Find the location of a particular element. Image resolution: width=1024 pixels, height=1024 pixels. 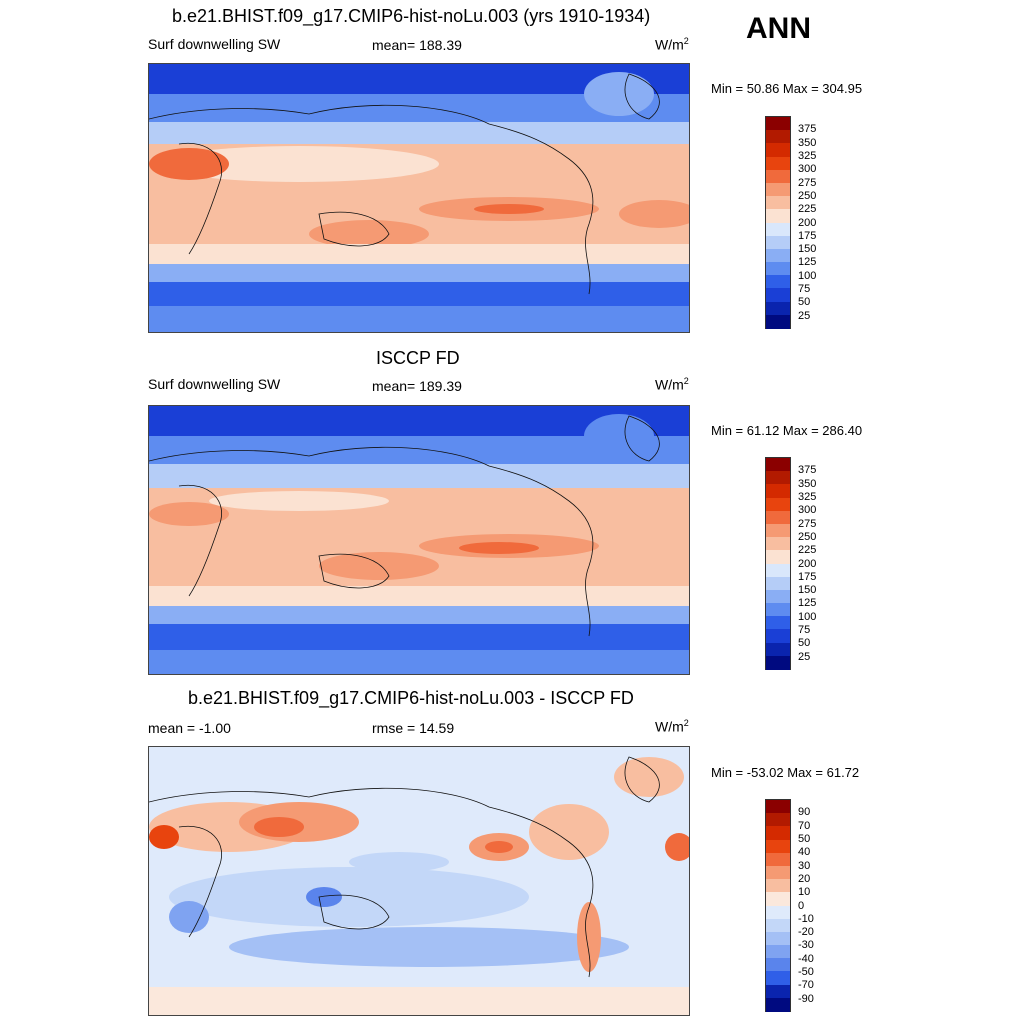

season-label: ANN is located at coordinates (778, 28).